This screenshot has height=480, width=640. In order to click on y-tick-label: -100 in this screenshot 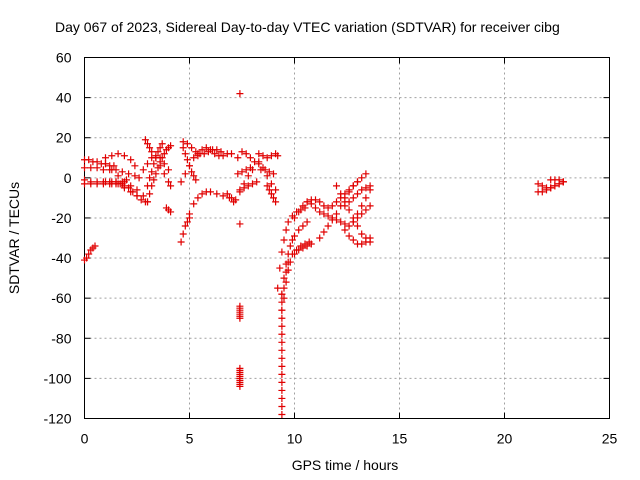, I will do `click(57, 378)`.